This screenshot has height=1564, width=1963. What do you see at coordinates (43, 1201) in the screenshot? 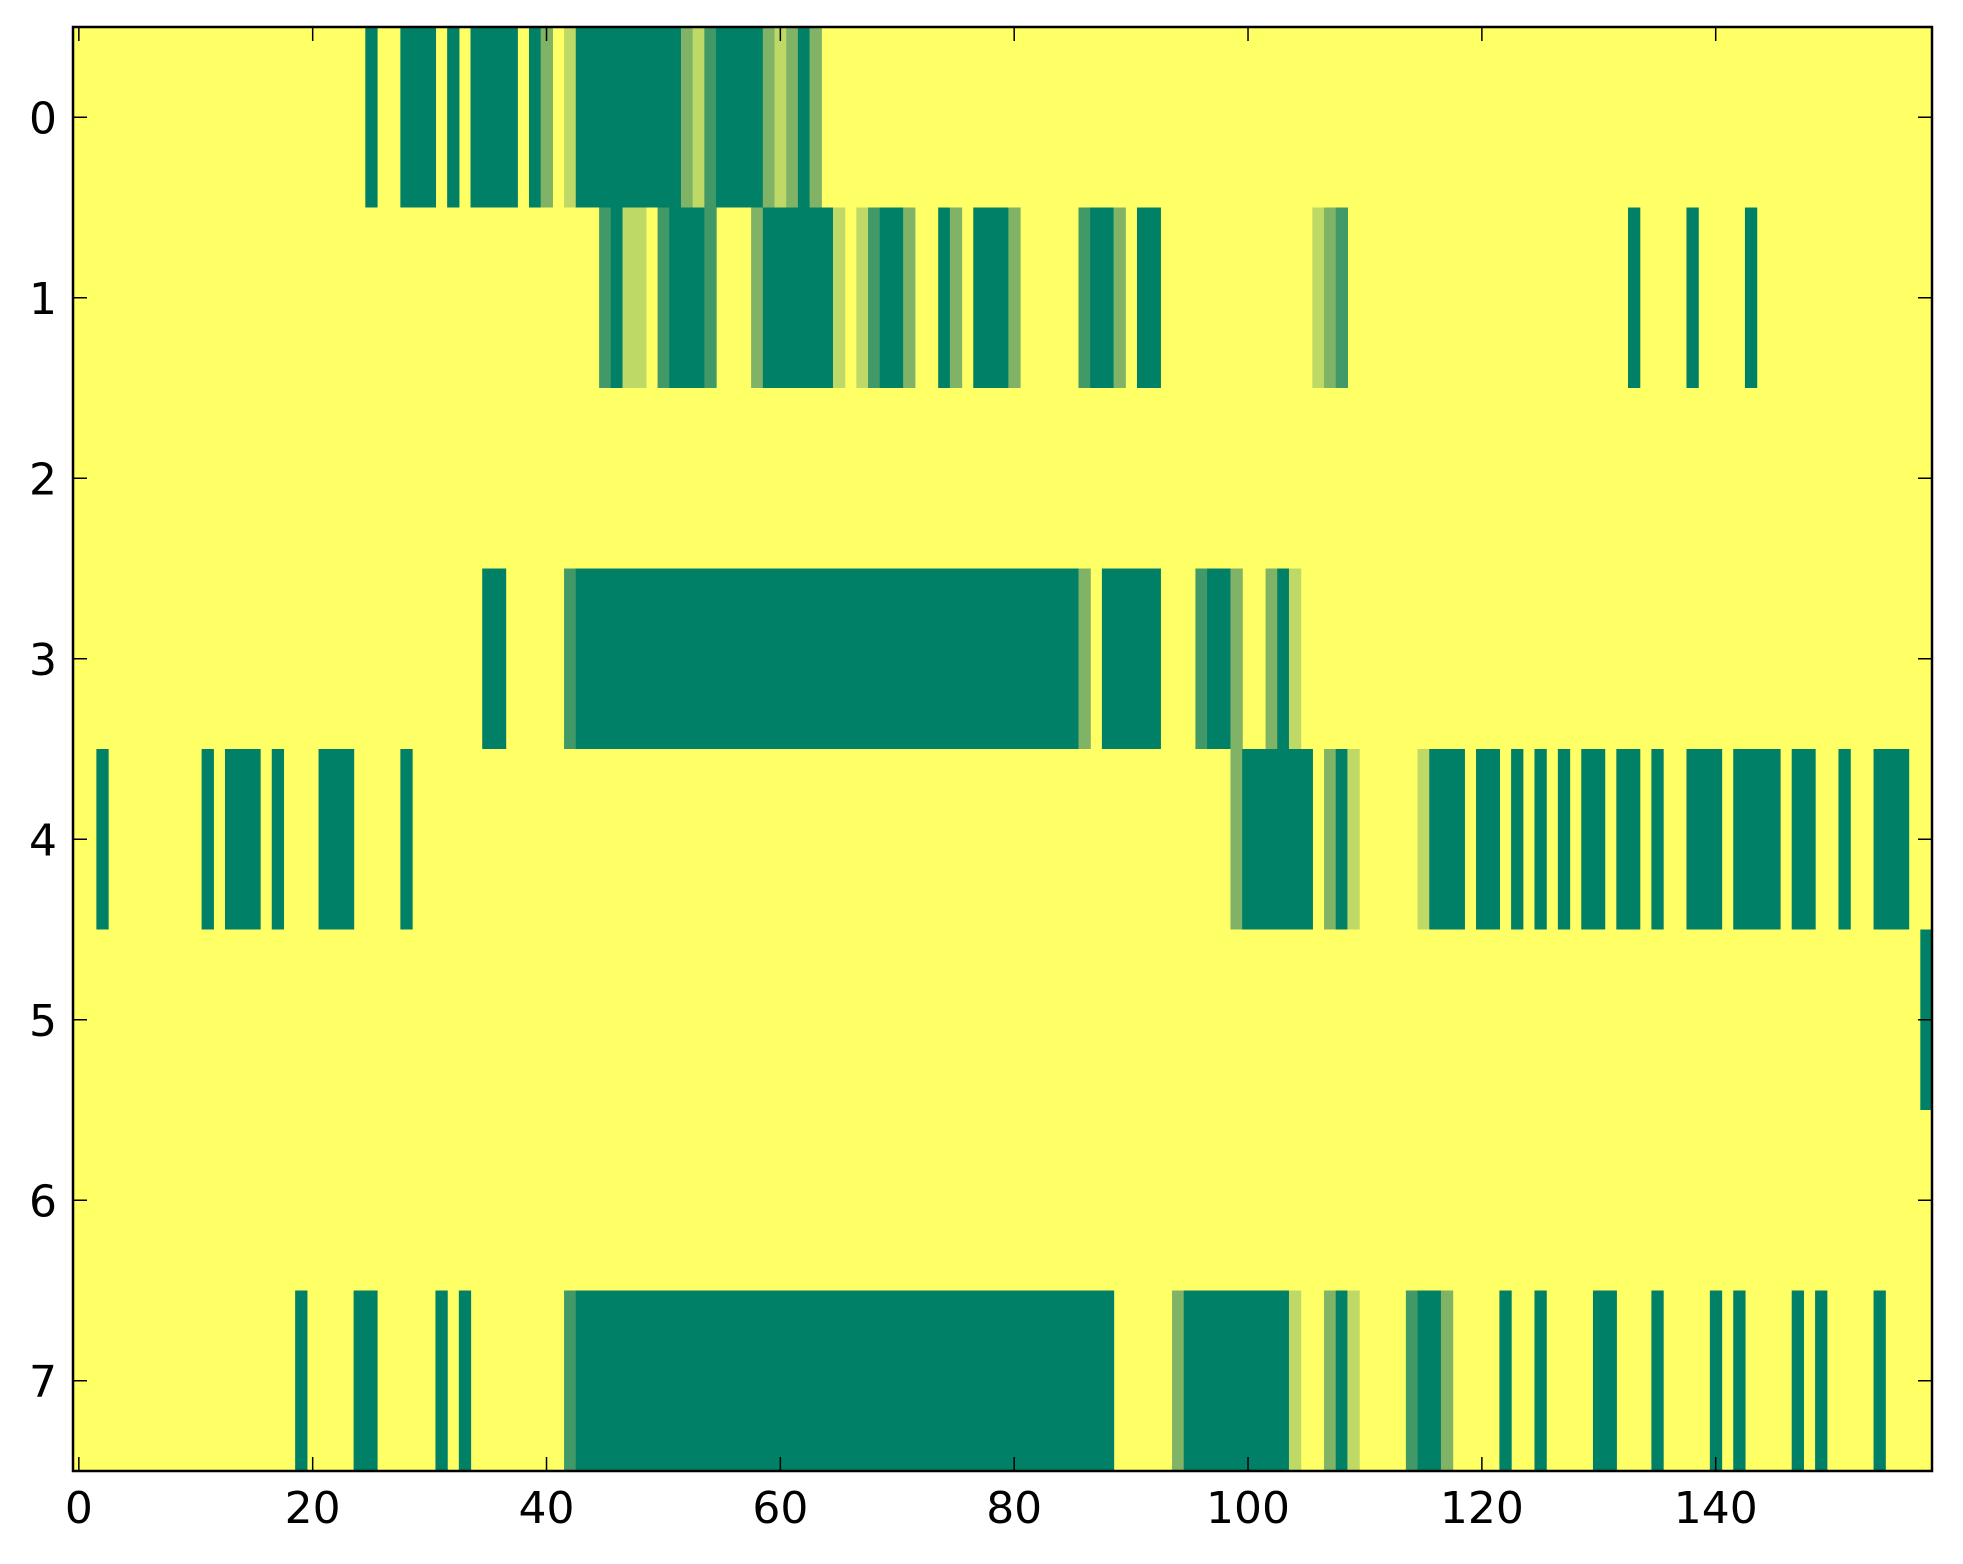
I see `y-tick-label: 6` at bounding box center [43, 1201].